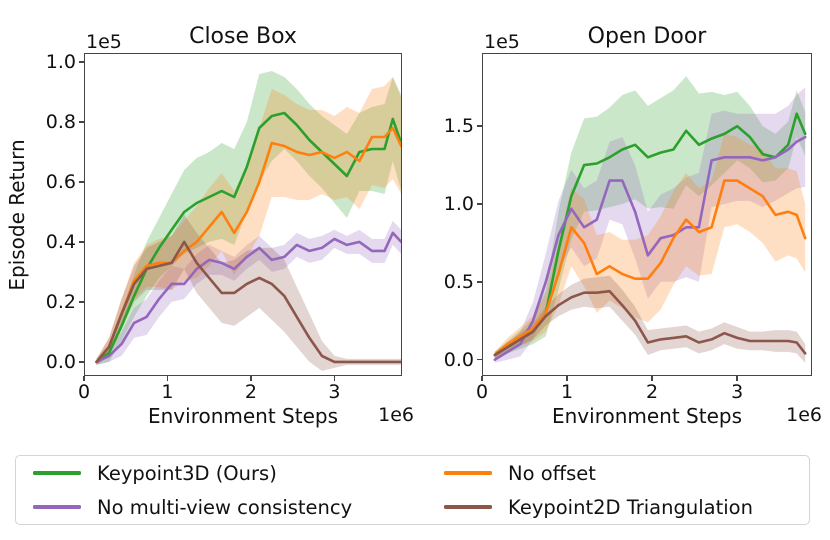 Image resolution: width=830 pixels, height=540 pixels. I want to click on y-tick-label: 1.5, so click(458, 126).